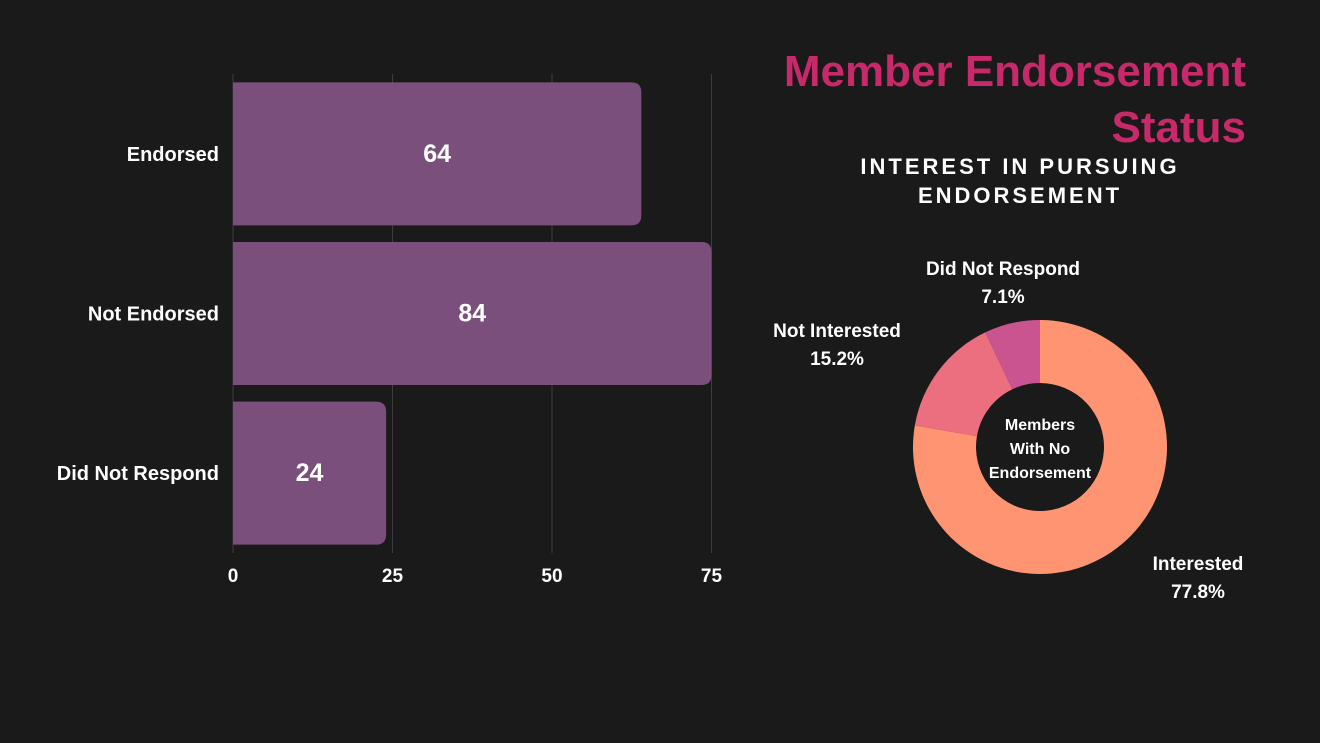  Describe the element at coordinates (233, 576) in the screenshot. I see `x-tick-label: 0` at that location.